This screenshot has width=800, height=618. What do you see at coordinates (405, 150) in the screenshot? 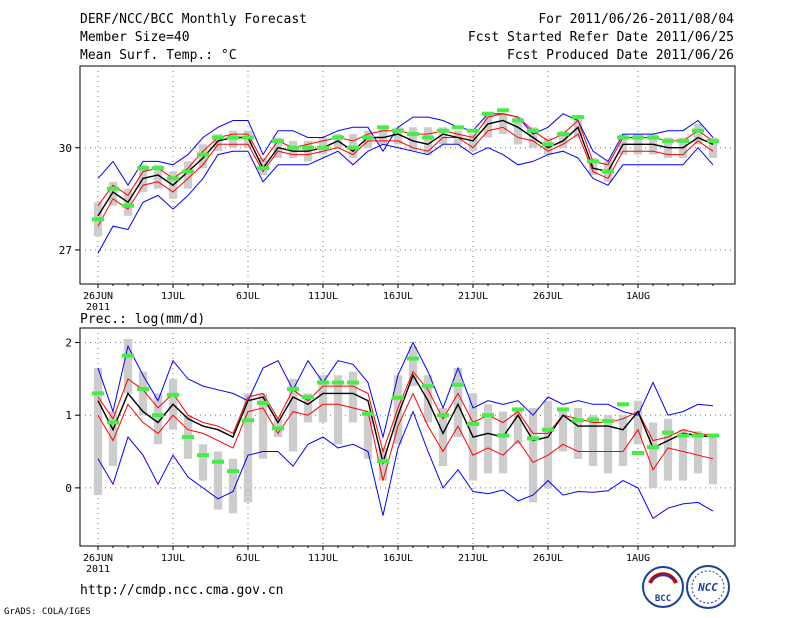
I see `series-line-max` at bounding box center [405, 150].